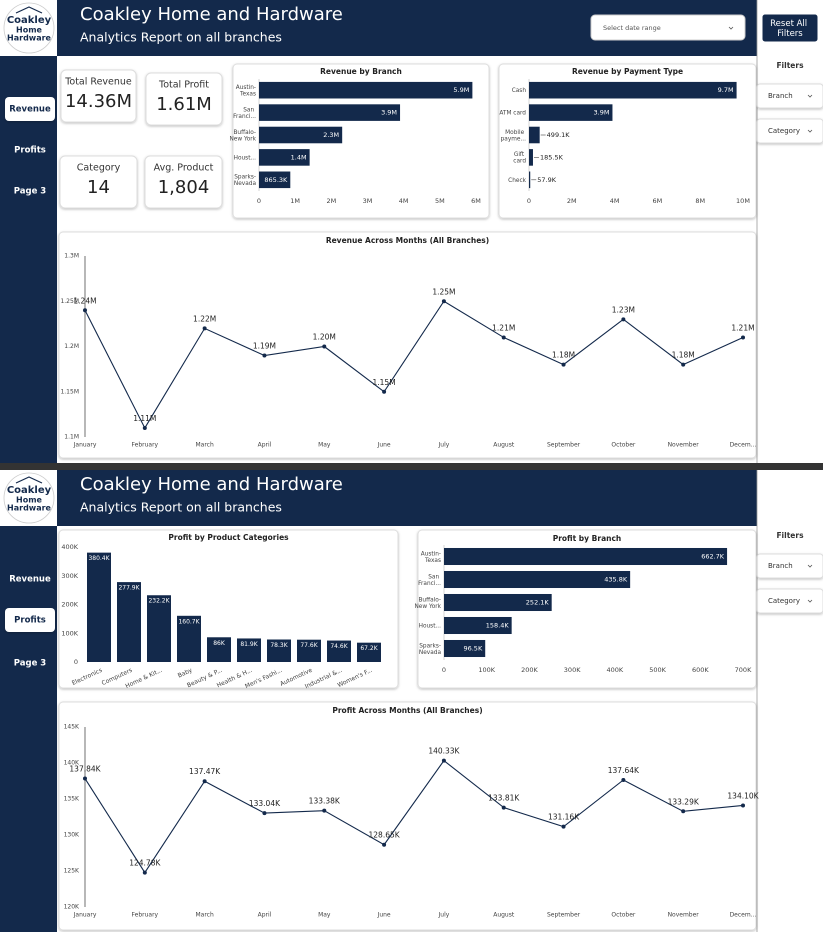 The width and height of the screenshot is (823, 932). I want to click on nav-panel, so click(28, 259).